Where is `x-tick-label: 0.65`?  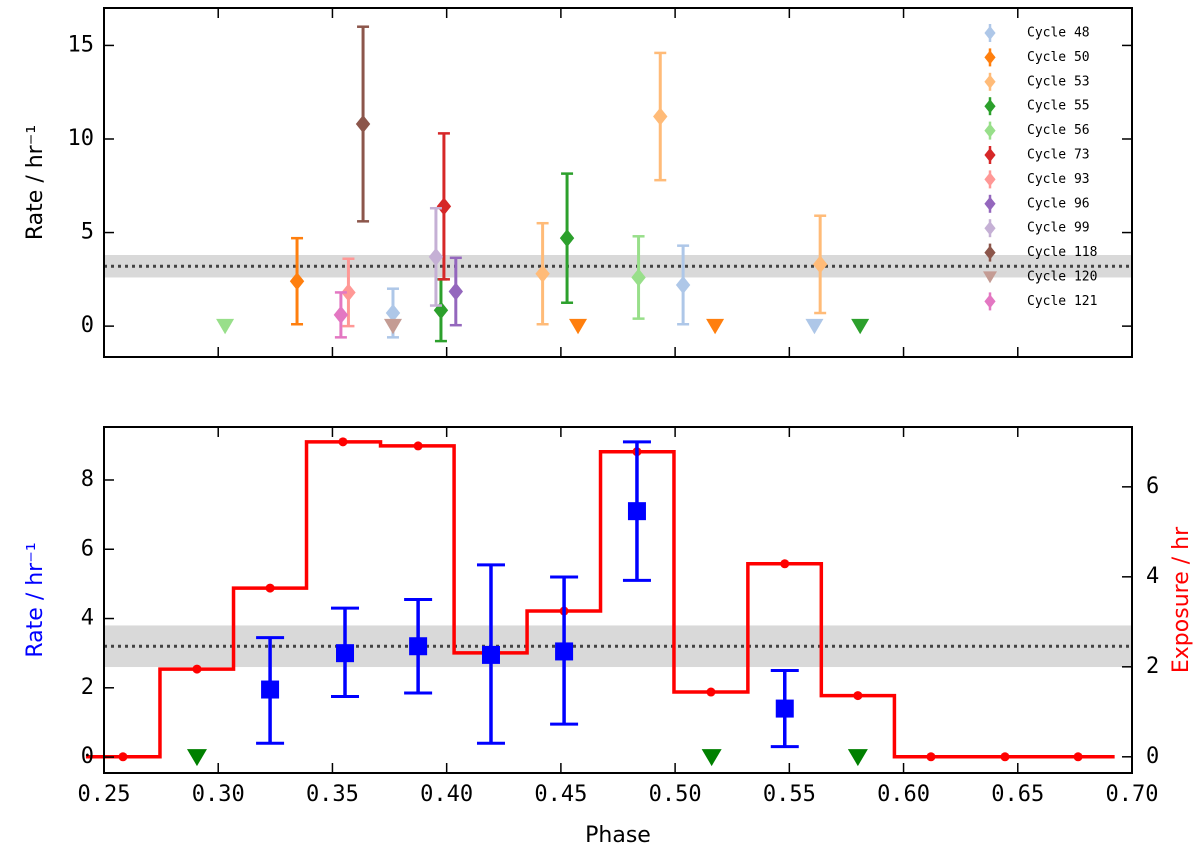
x-tick-label: 0.65 is located at coordinates (1017, 794).